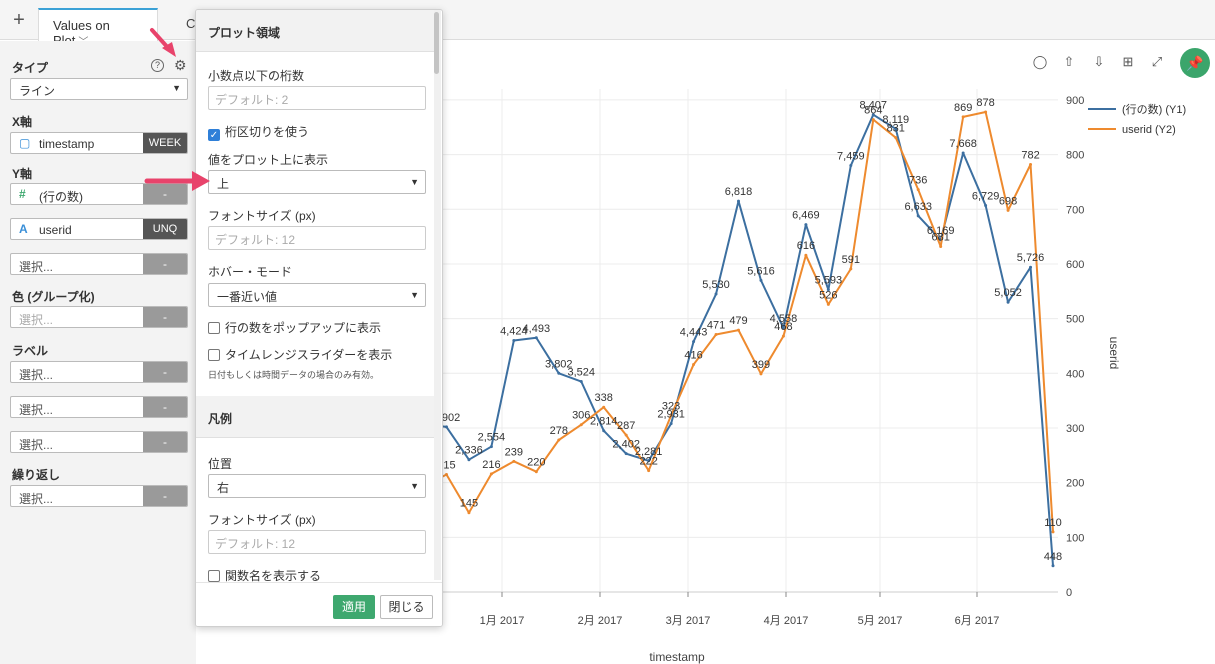 The image size is (1215, 664). I want to click on data-label: 698, so click(1008, 201).